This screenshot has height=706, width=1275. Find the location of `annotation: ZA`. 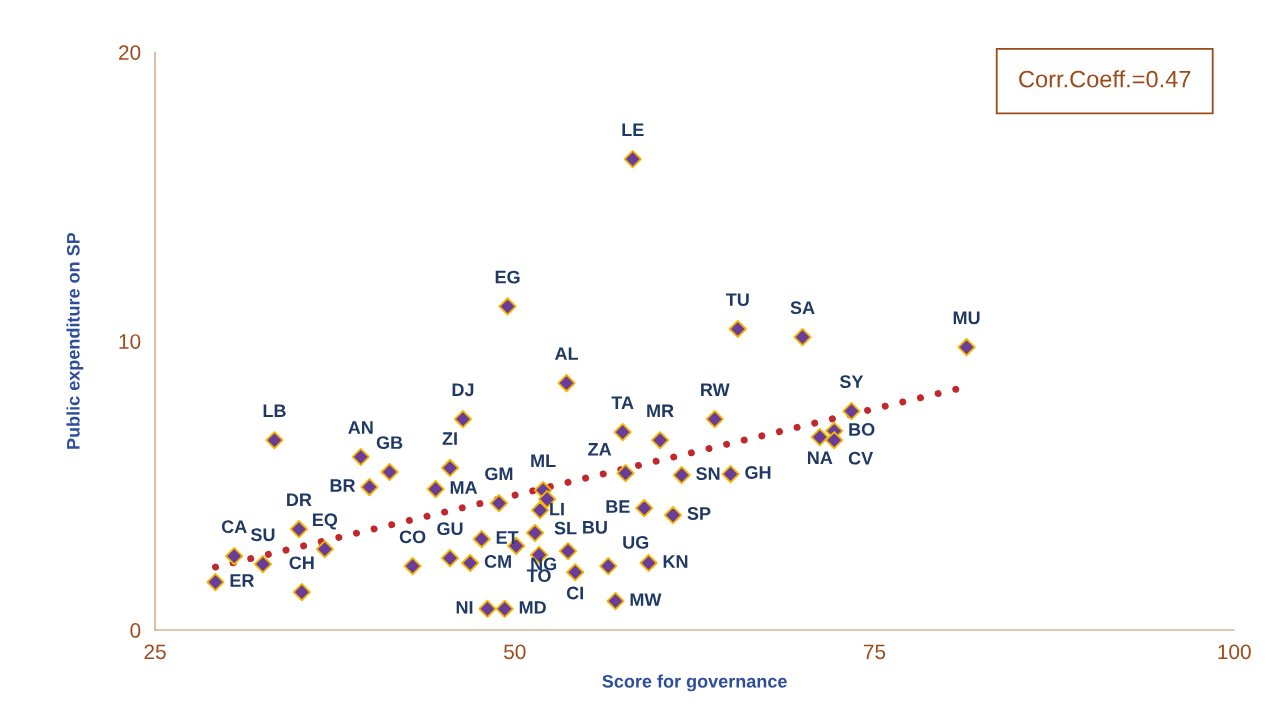

annotation: ZA is located at coordinates (600, 449).